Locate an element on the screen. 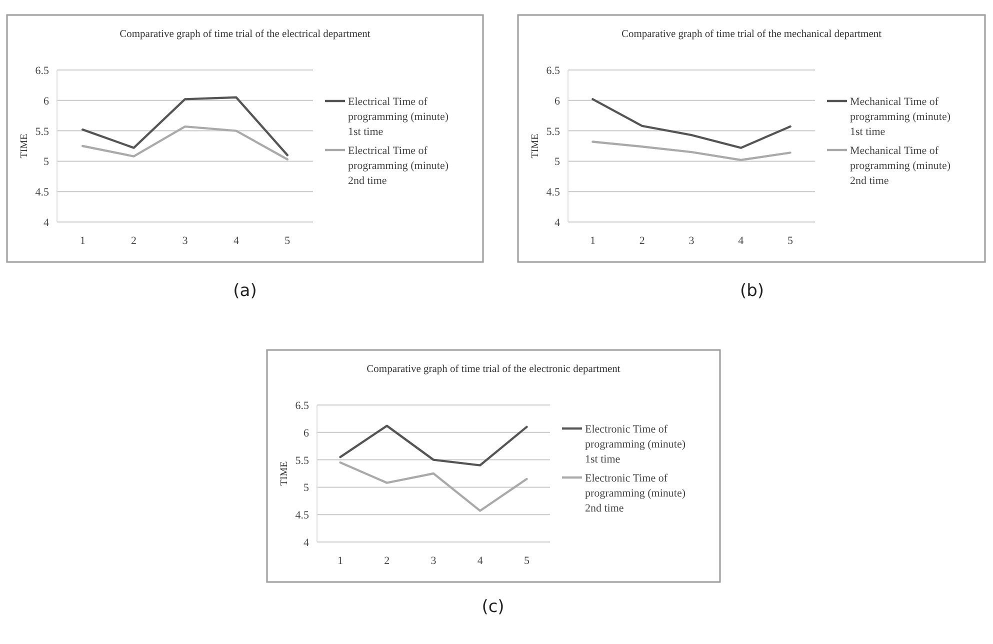 This screenshot has height=644, width=993. legend-label: Mechanical Time of programming (minute) 1st time is located at coordinates (900, 117).